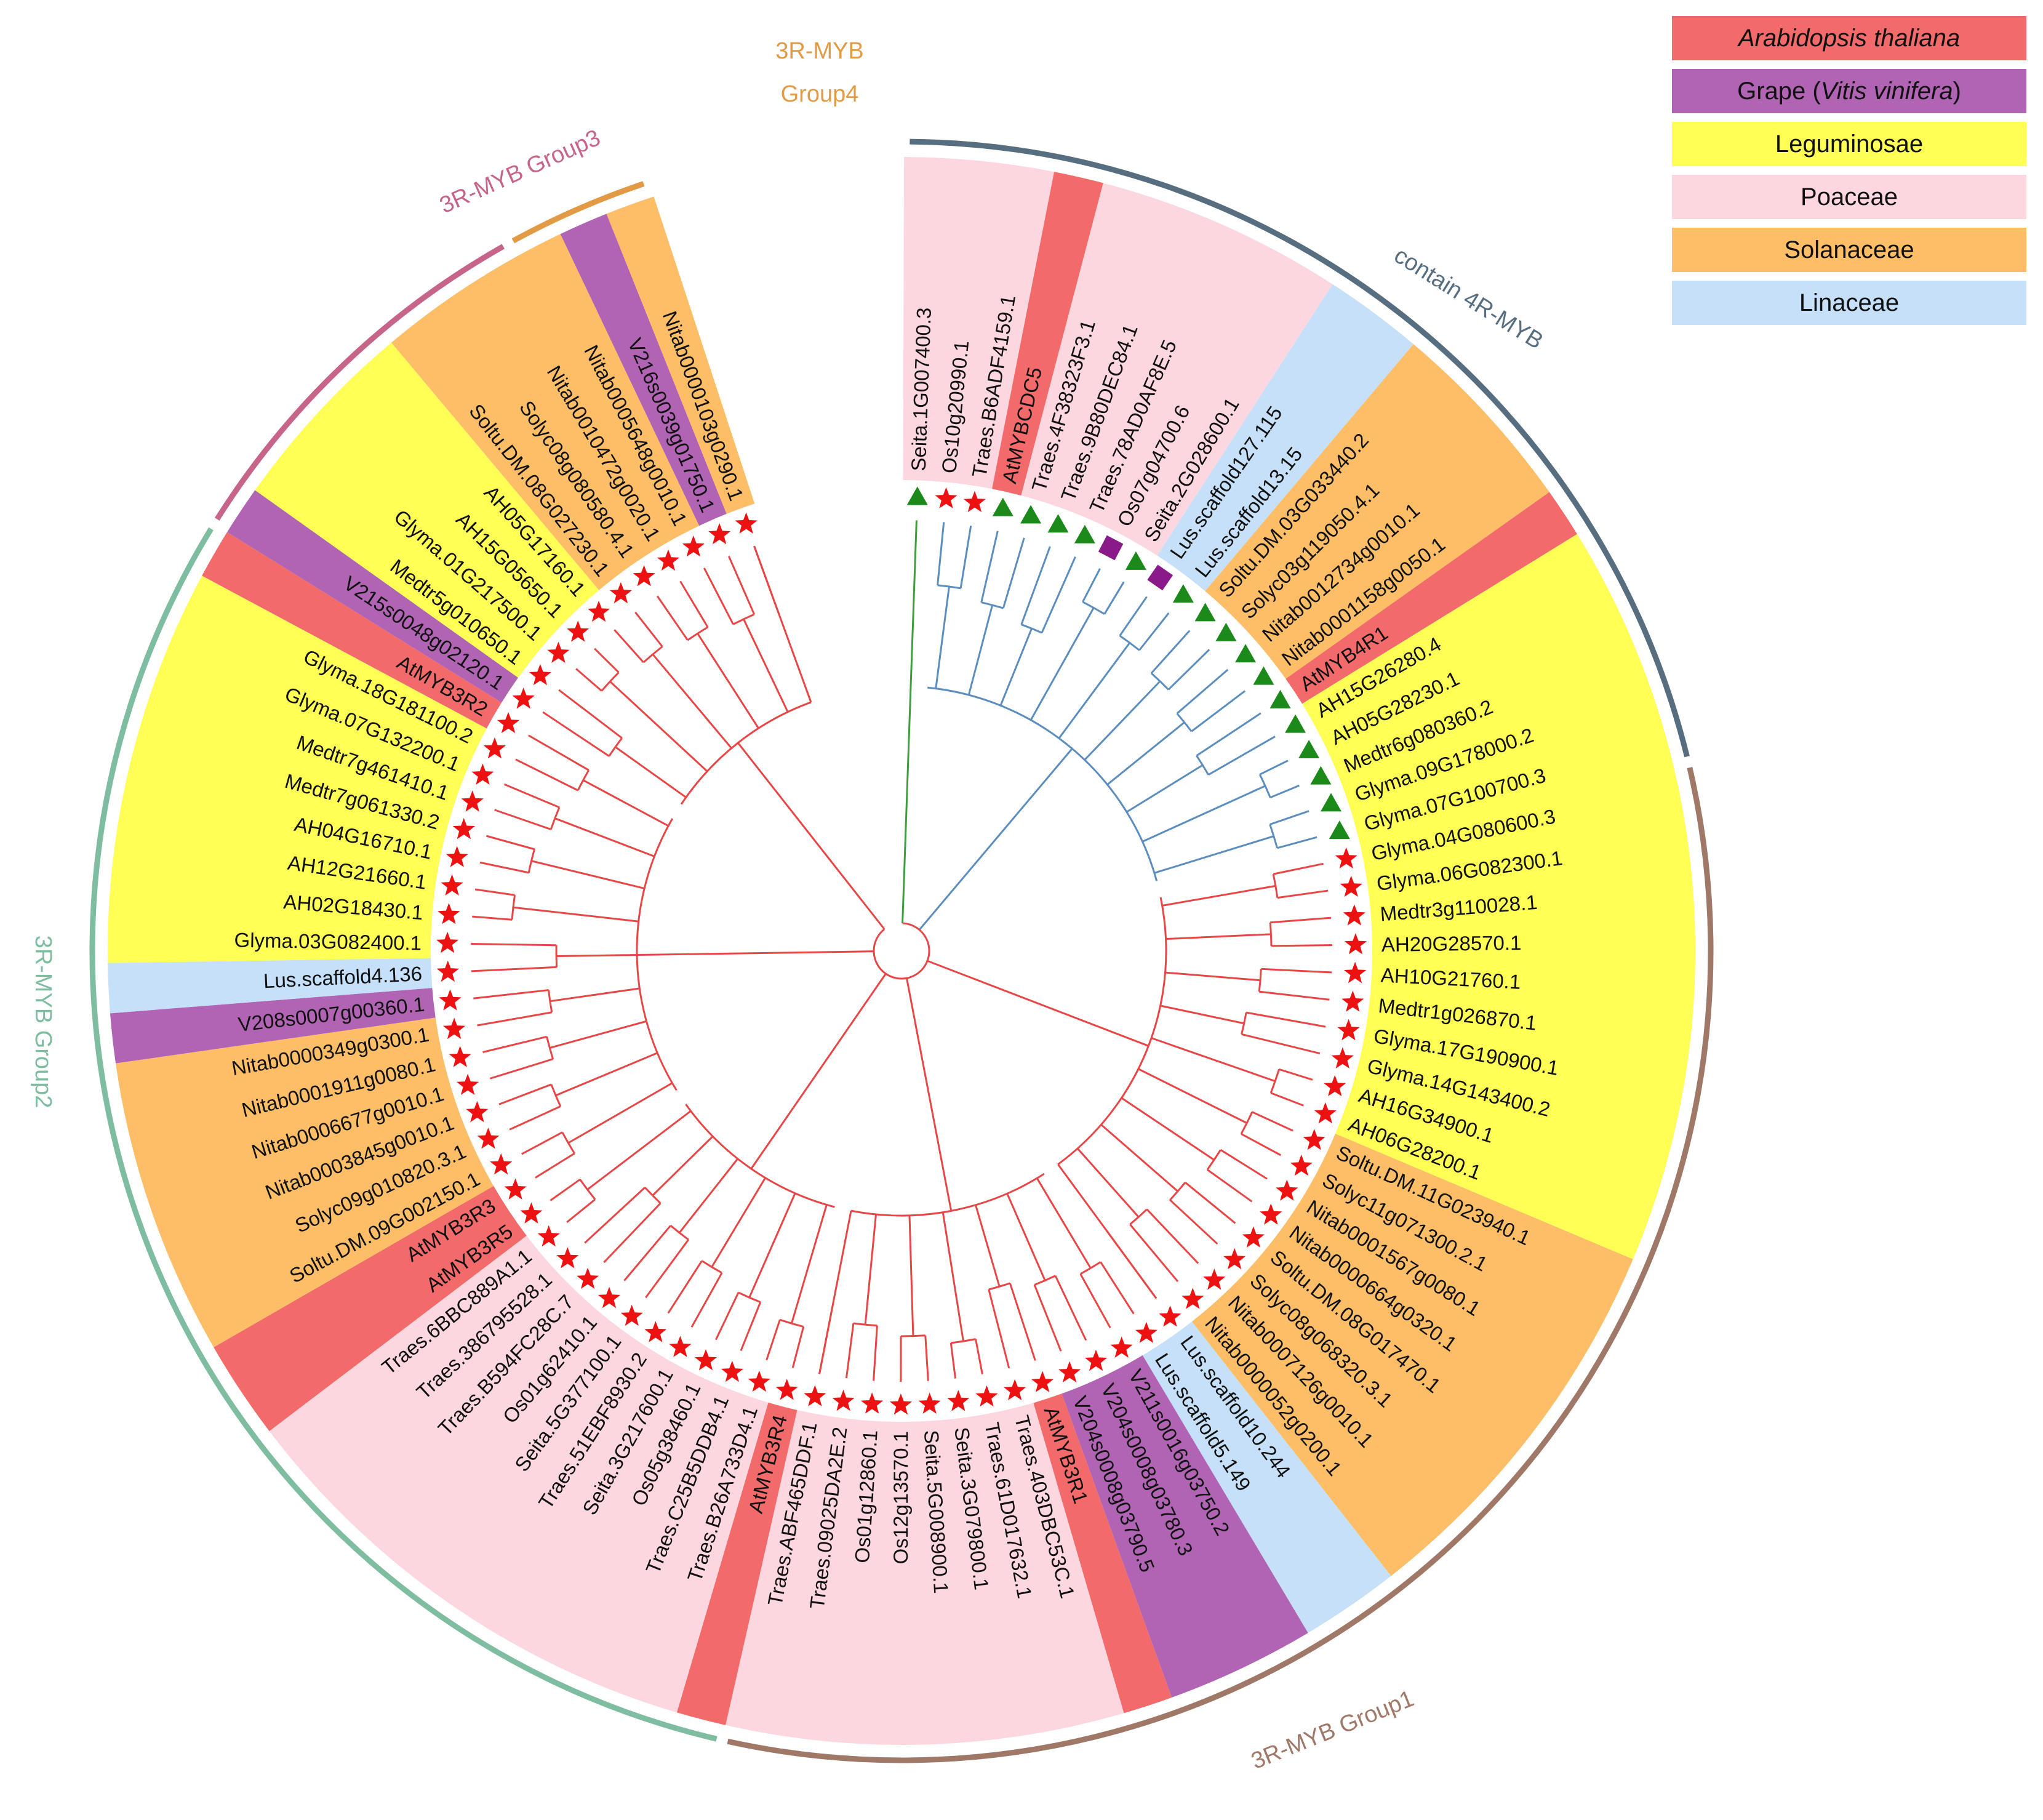 Image resolution: width=2043 pixels, height=1820 pixels. What do you see at coordinates (1779, 91) in the screenshot?
I see `legend-grape-pre: Grape (` at bounding box center [1779, 91].